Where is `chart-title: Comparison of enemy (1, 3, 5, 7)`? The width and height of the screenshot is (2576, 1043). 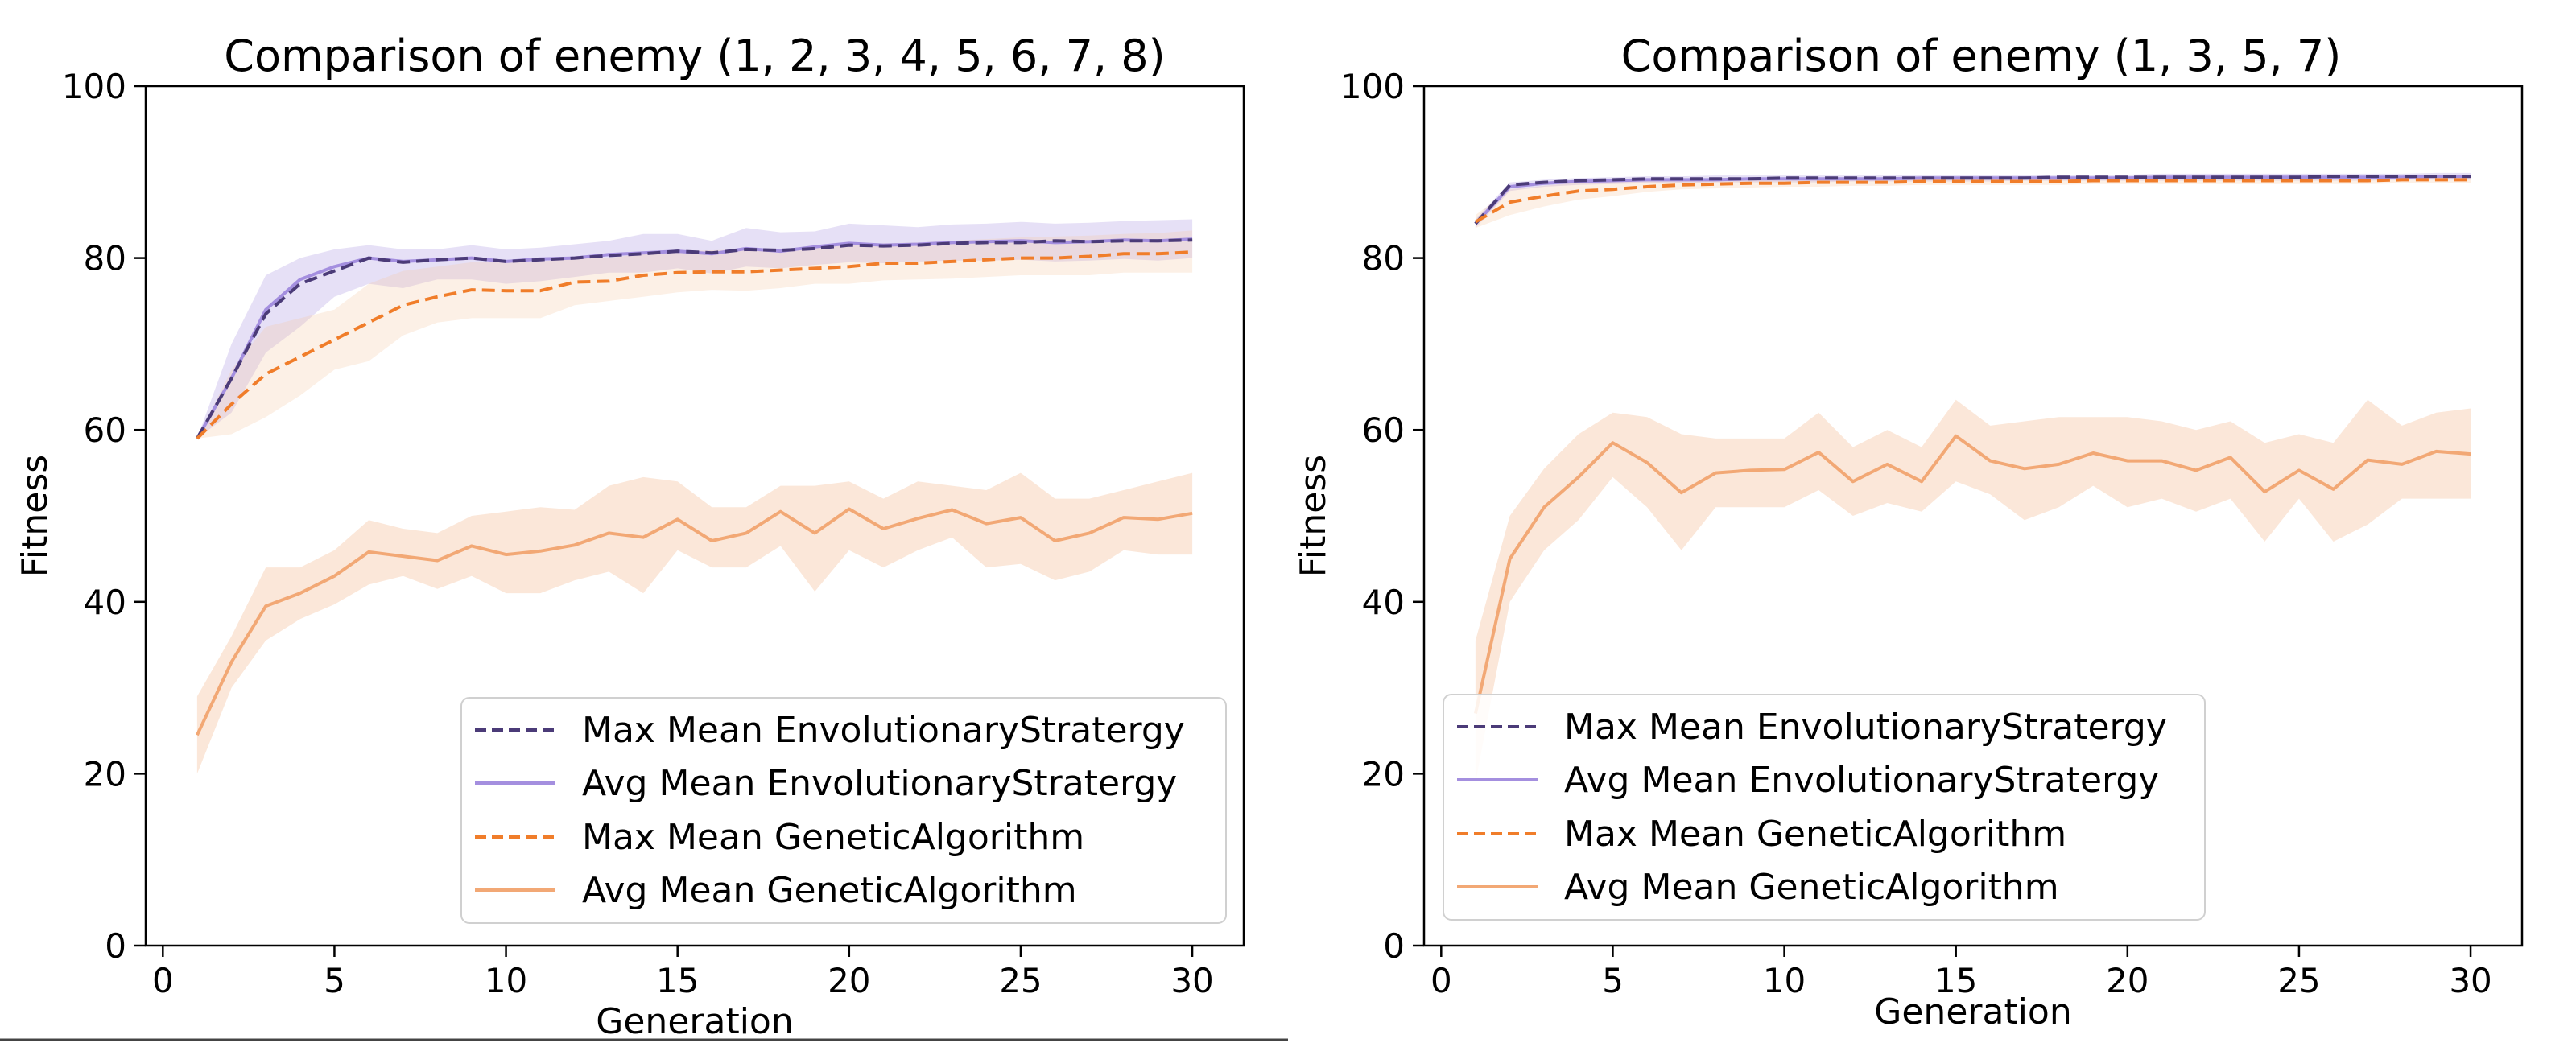
chart-title: Comparison of enemy (1, 3, 5, 7) is located at coordinates (1981, 56).